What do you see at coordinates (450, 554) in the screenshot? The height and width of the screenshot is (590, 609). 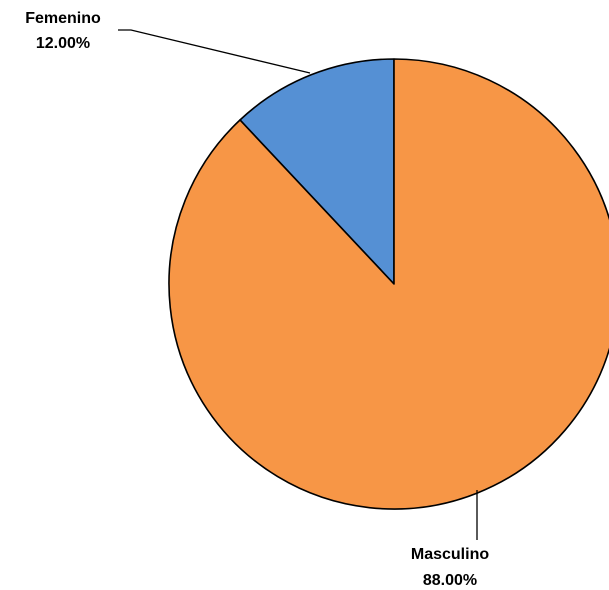 I see `slice-label-masculino: Masculino` at bounding box center [450, 554].